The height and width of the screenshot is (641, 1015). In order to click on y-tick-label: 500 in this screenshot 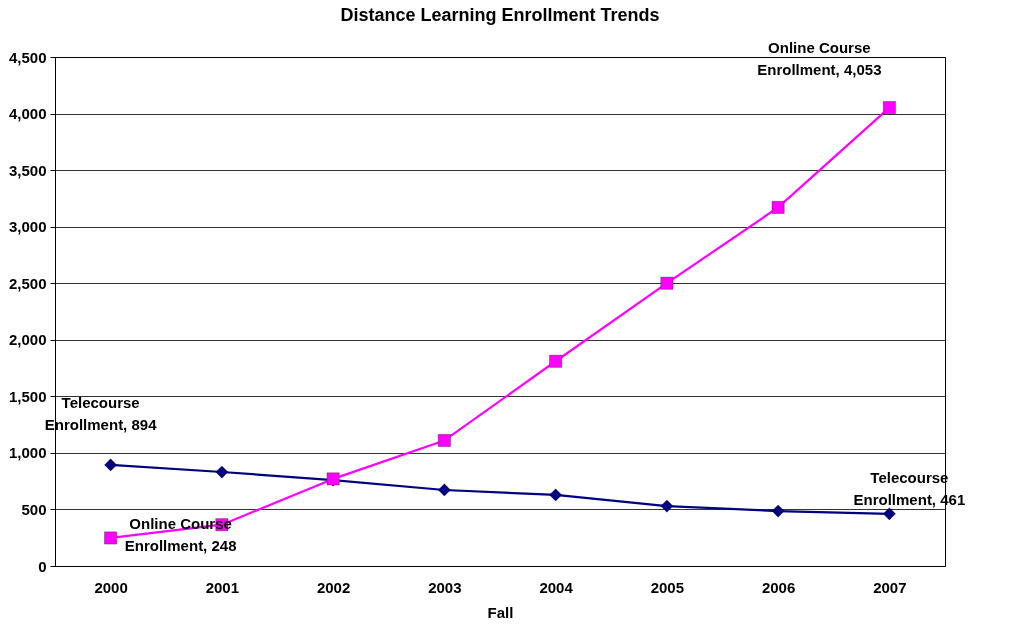, I will do `click(34, 509)`.